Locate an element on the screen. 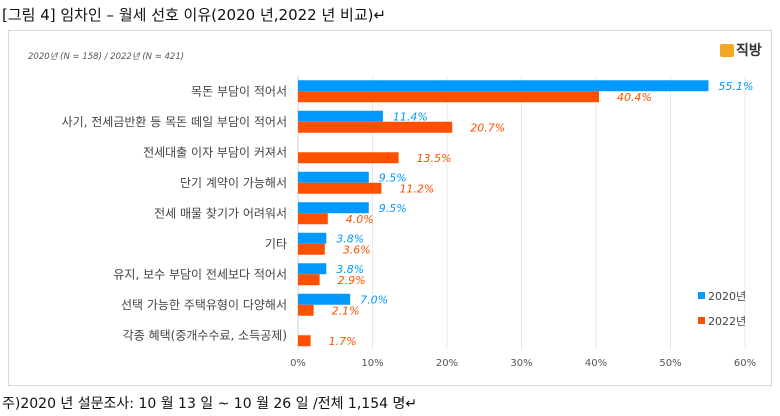 The image size is (780, 416). category-label: 사기, 전세금반환 등 목돈 떼일 부담이 적어서 is located at coordinates (174, 122).